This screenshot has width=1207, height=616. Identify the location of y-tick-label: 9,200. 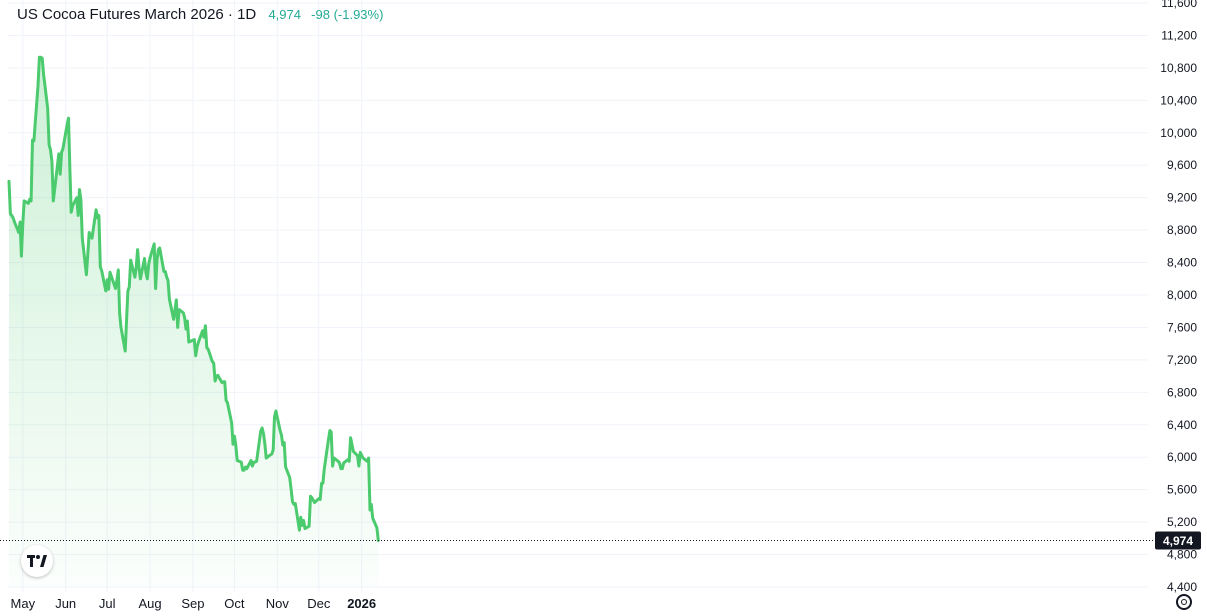
(1182, 198).